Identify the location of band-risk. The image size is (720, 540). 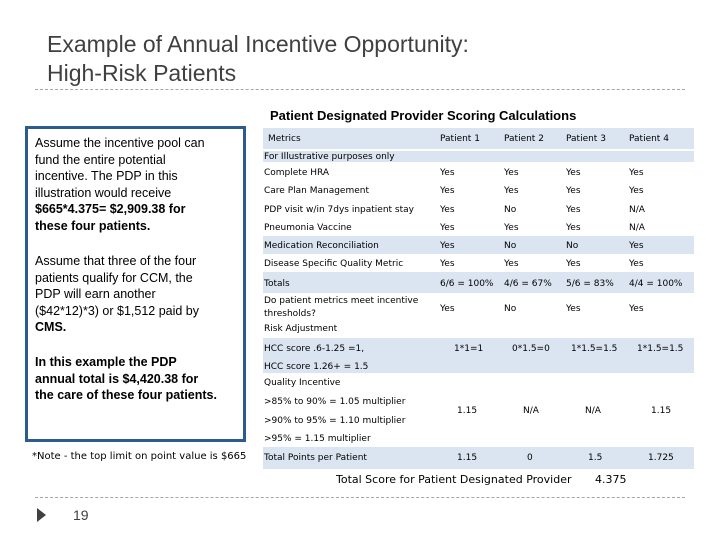
(478, 355).